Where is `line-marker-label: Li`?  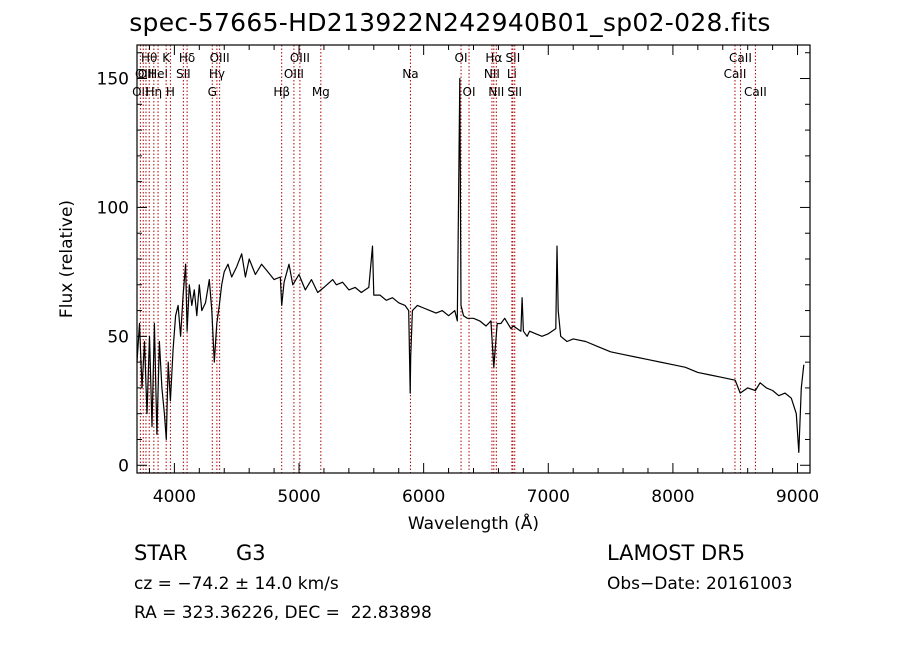 line-marker-label: Li is located at coordinates (512, 74).